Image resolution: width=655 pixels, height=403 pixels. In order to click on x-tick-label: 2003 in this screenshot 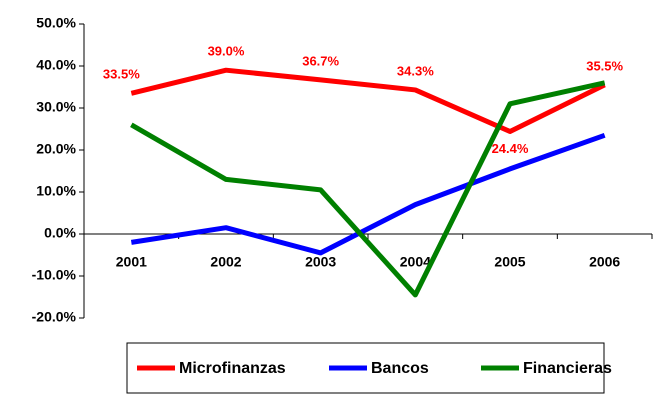, I will do `click(320, 262)`.